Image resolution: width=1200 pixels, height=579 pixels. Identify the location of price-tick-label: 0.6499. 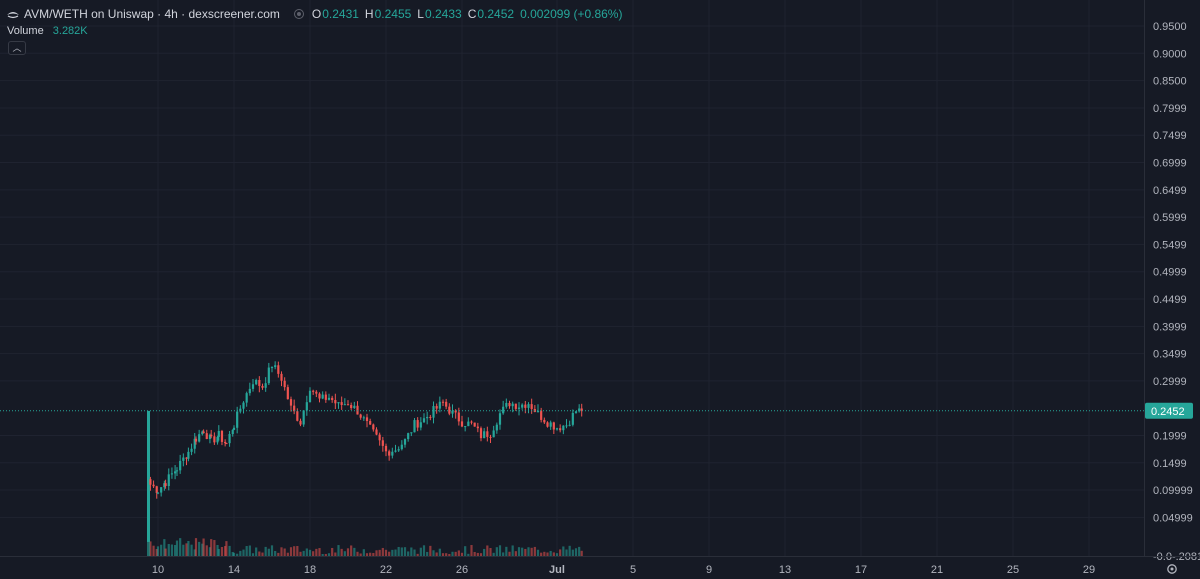
(1170, 191).